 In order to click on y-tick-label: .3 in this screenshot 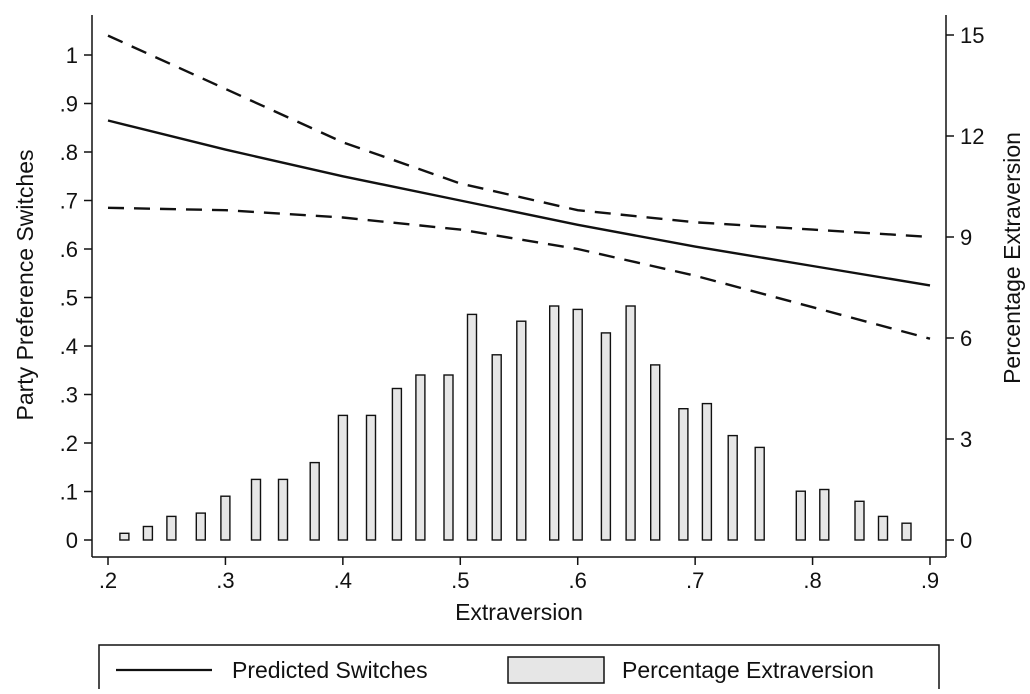, I will do `click(69, 395)`.